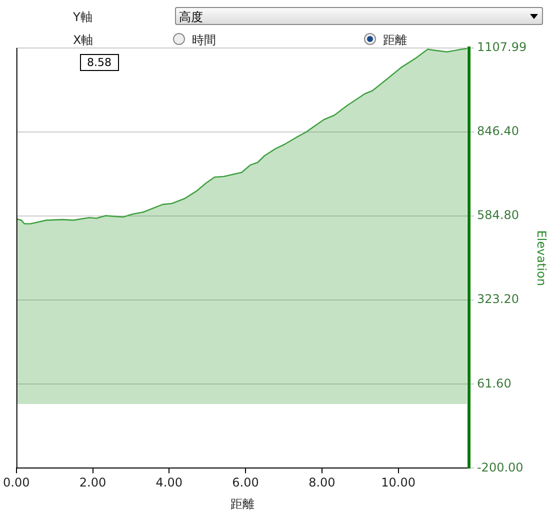  What do you see at coordinates (497, 215) in the screenshot?
I see `y-tick-label: 584.80` at bounding box center [497, 215].